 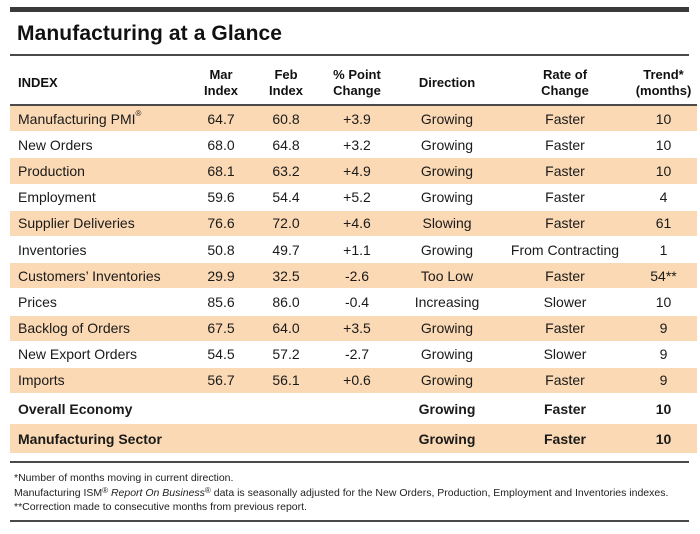 What do you see at coordinates (100, 84) in the screenshot?
I see `col-header-index: INDEX` at bounding box center [100, 84].